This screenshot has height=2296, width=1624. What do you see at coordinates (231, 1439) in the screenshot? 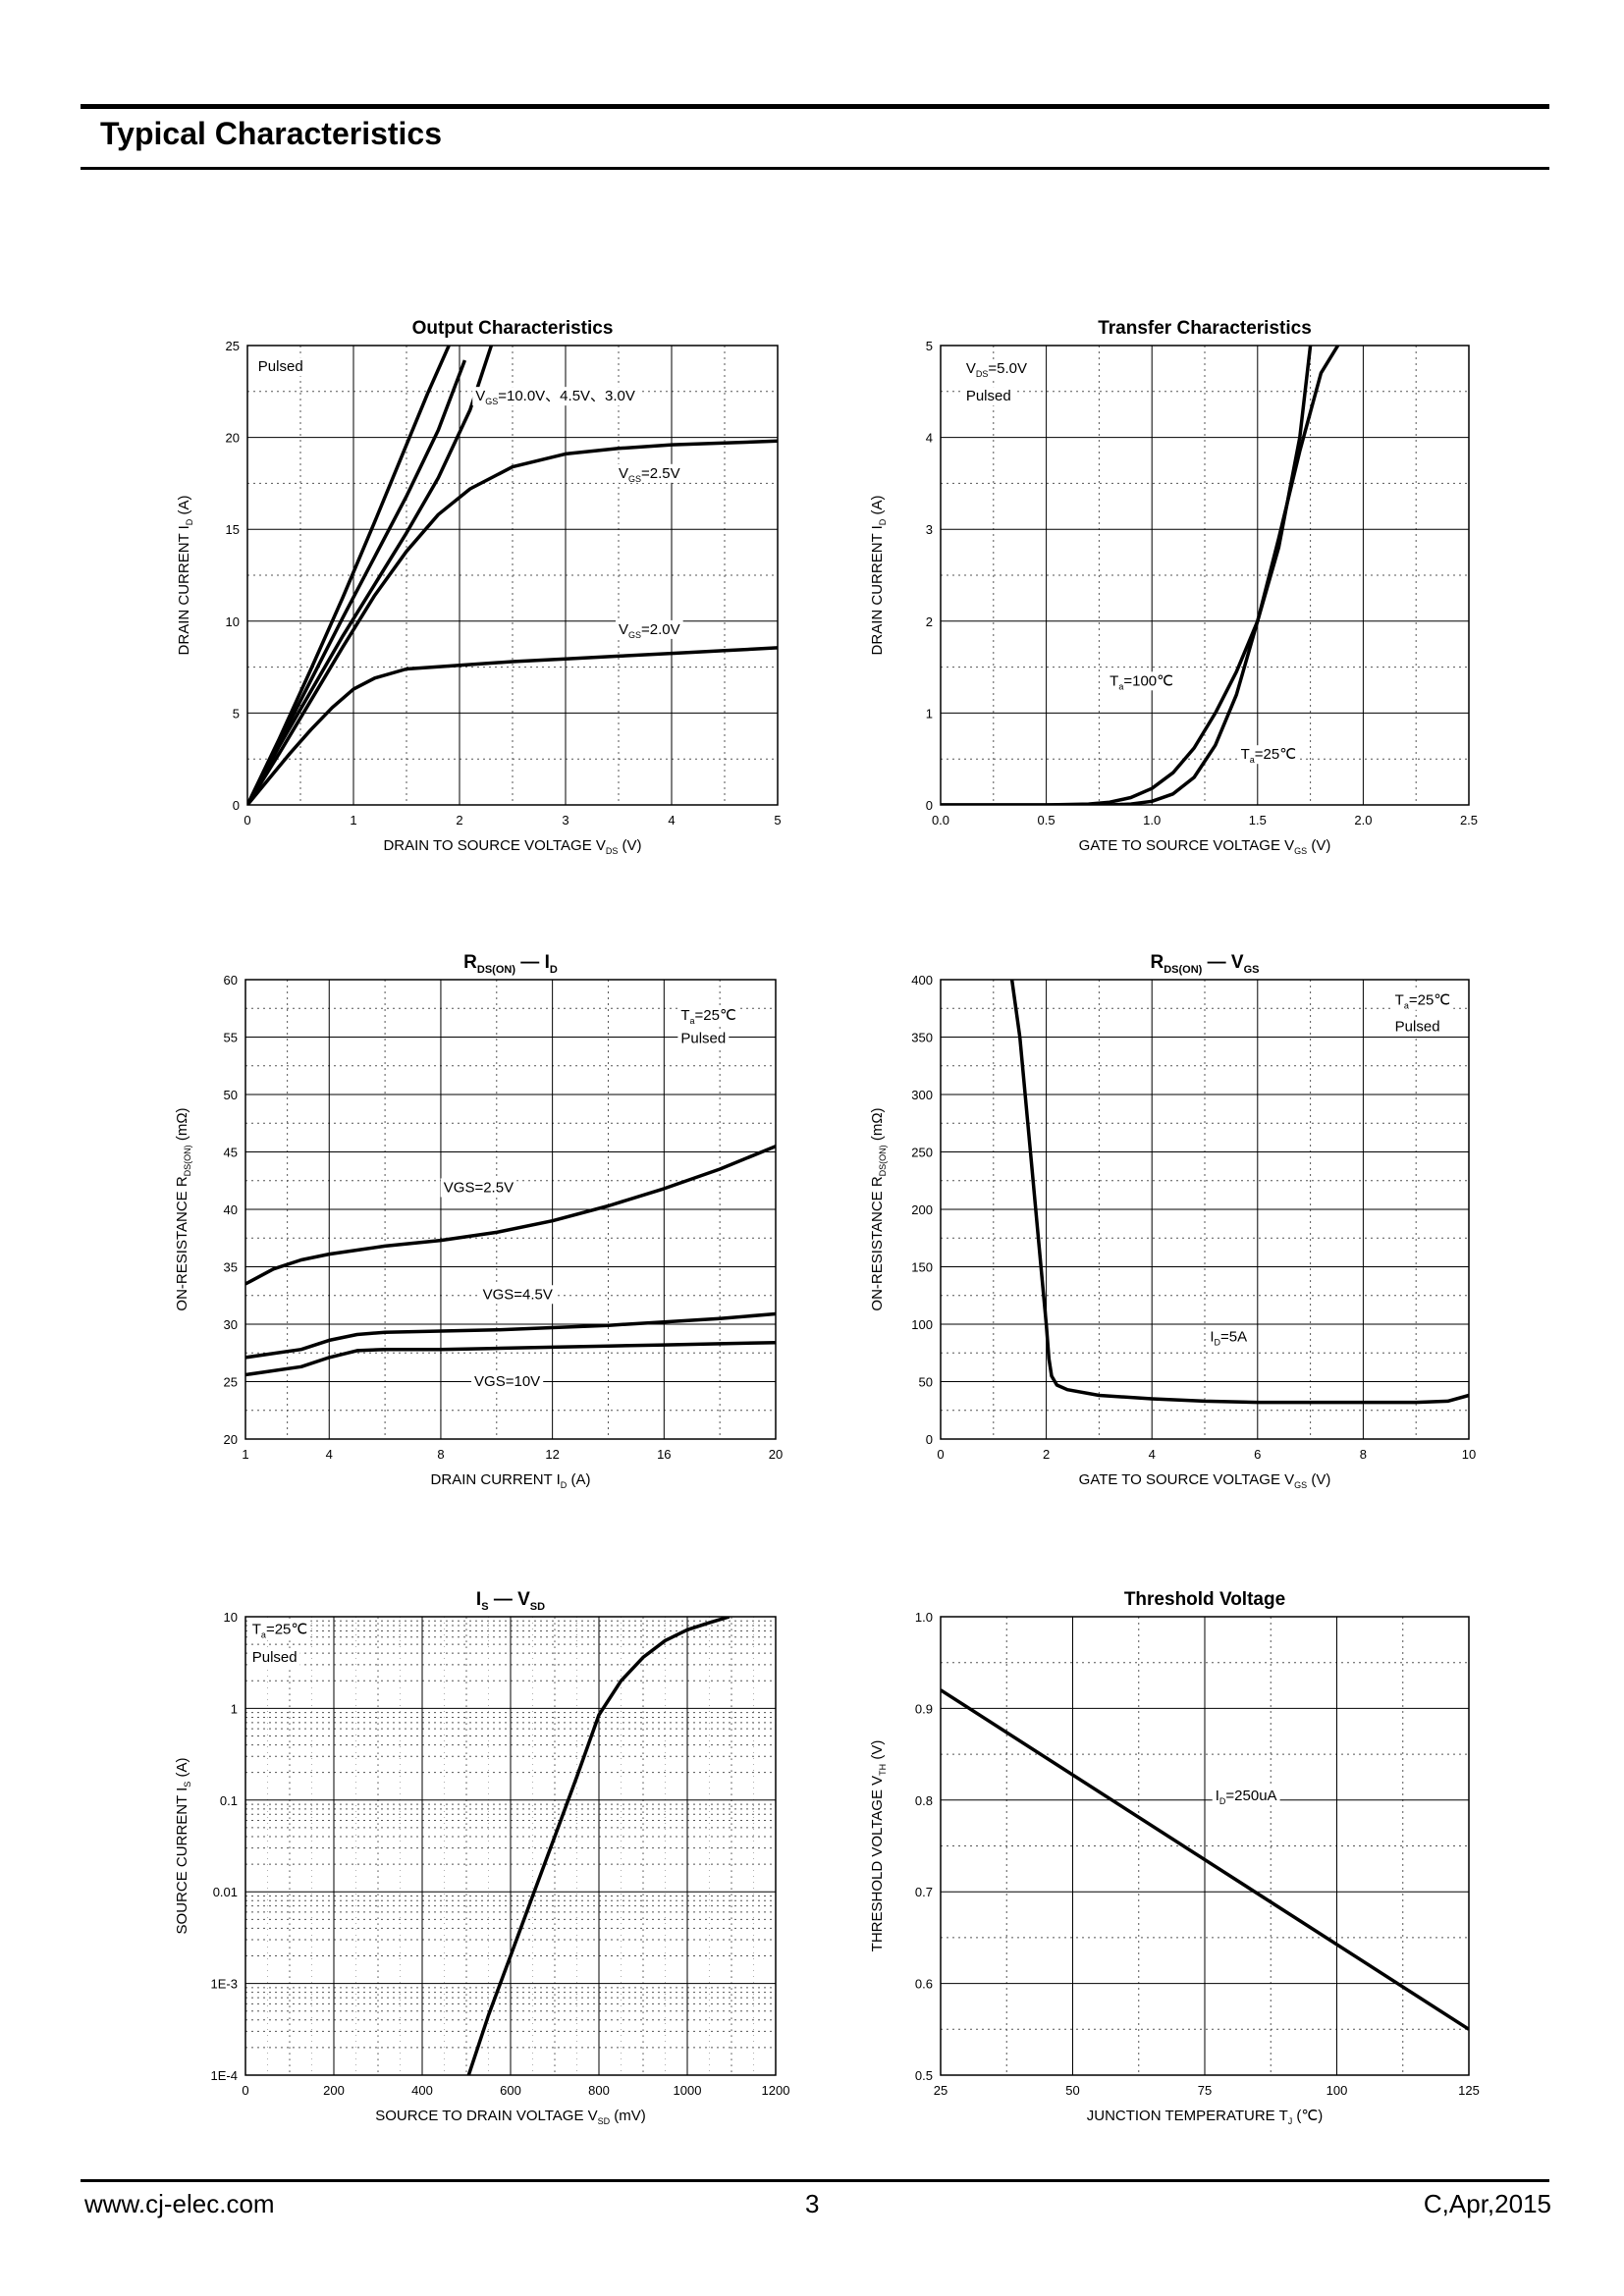
I see `y-tick-label: 20` at bounding box center [231, 1439].